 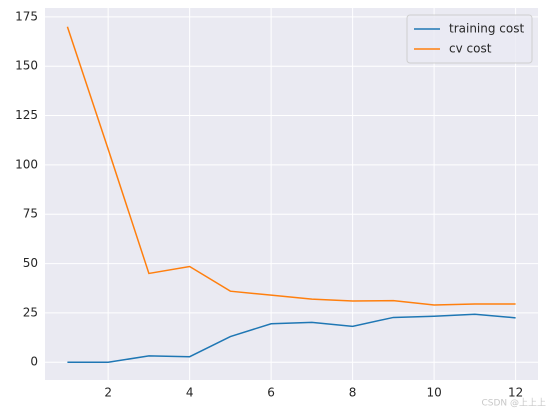 I want to click on legend-label: training cost, so click(x=486, y=29).